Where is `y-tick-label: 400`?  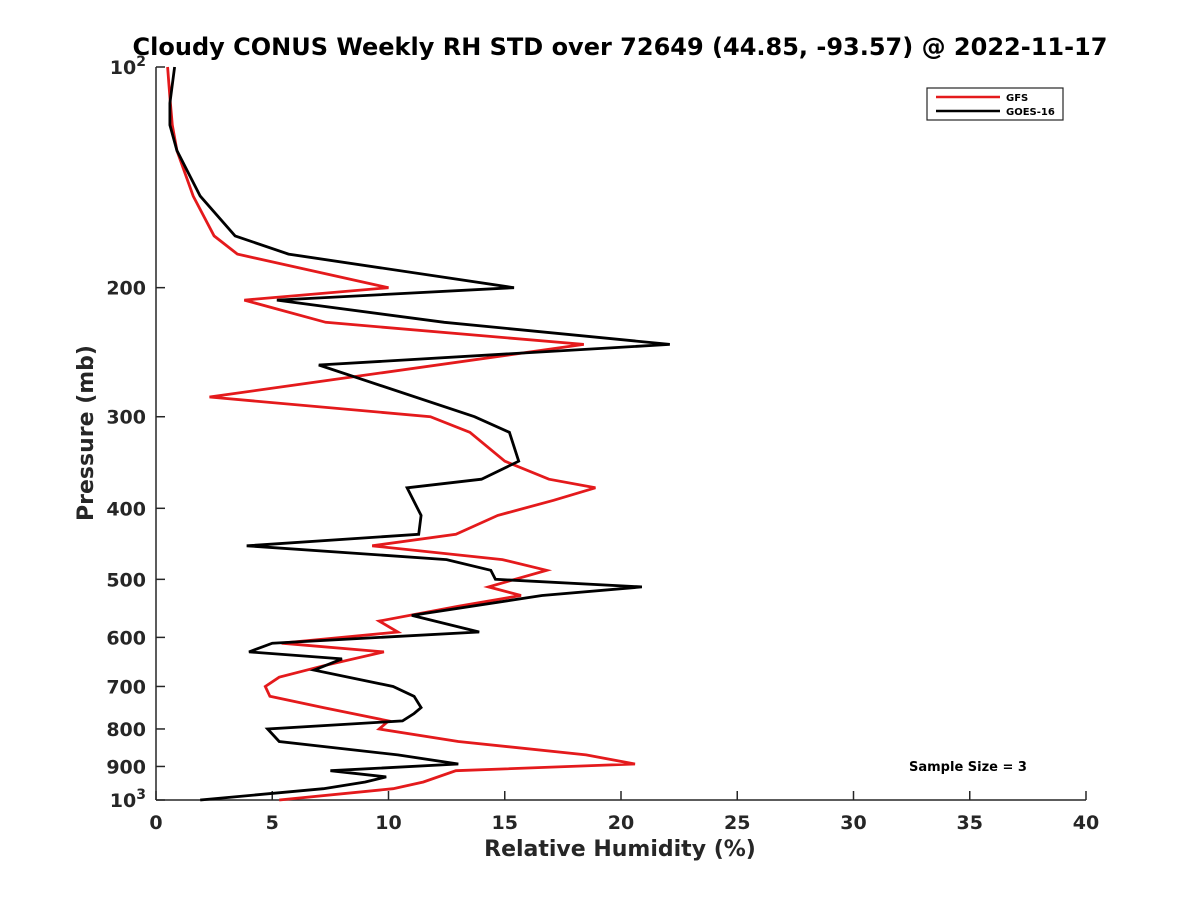
y-tick-label: 400 is located at coordinates (126, 509).